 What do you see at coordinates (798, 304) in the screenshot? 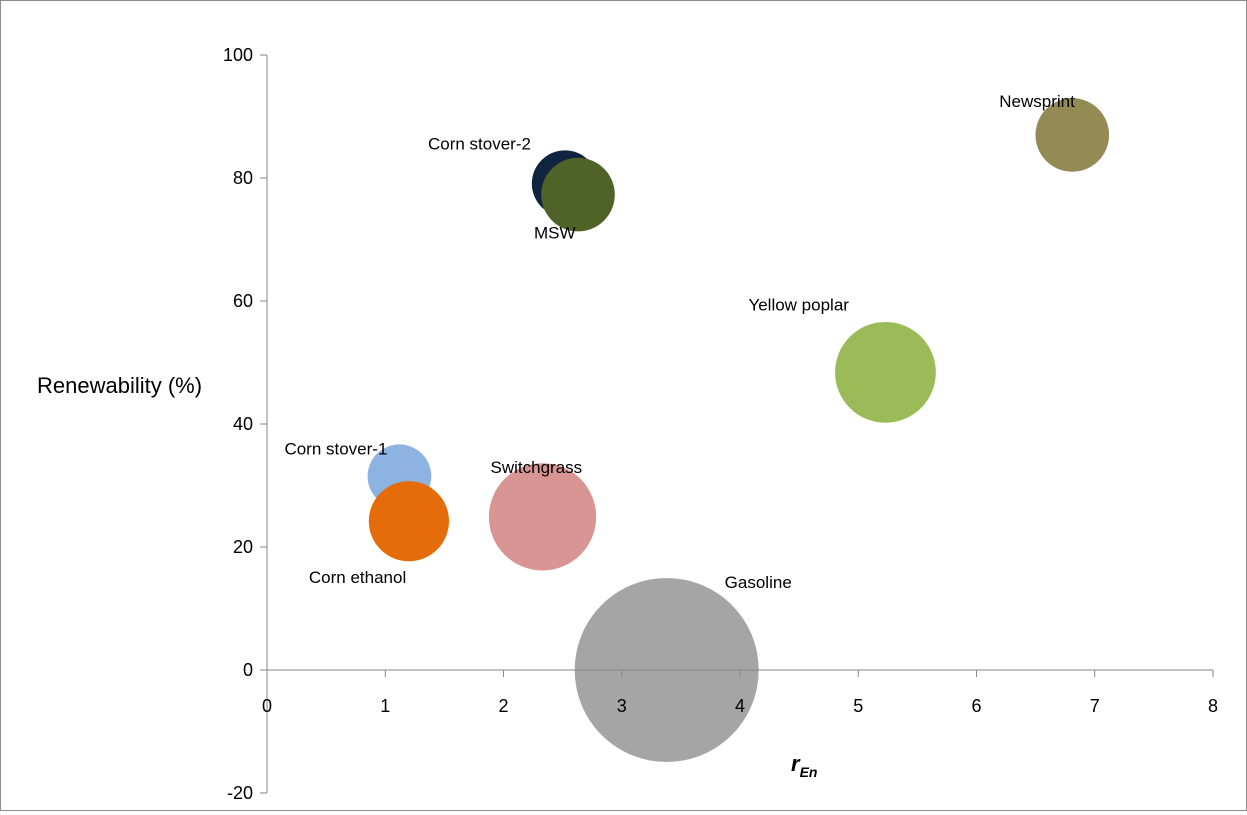
I see `point-label-yellow-poplar: Yellow poplar` at bounding box center [798, 304].